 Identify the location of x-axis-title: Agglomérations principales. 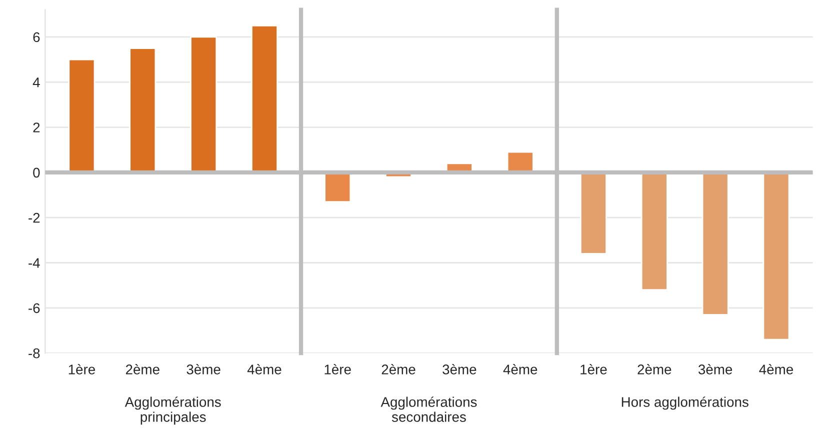
(172, 410).